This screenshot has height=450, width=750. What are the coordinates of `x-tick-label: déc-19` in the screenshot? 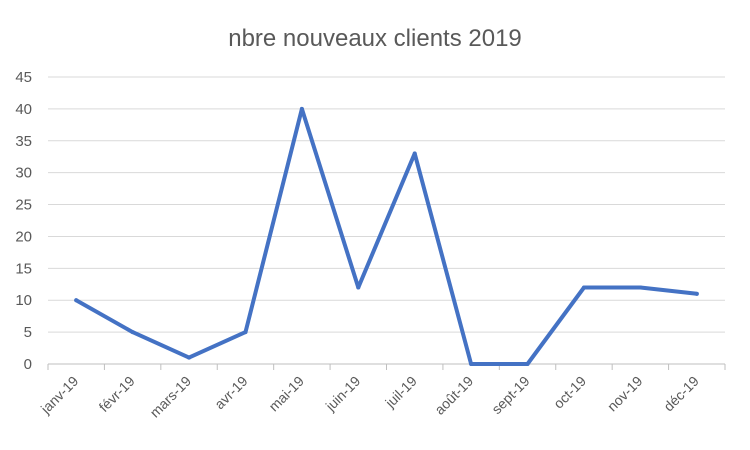 It's located at (681, 394).